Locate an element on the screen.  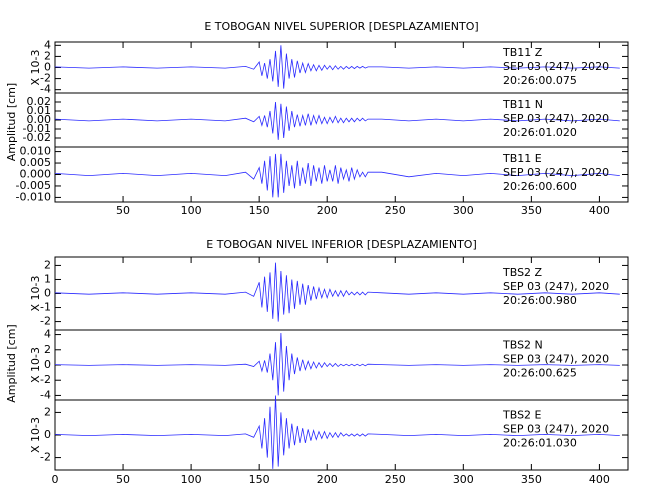
y-tick-label: 0.005 is located at coordinates (36, 162).